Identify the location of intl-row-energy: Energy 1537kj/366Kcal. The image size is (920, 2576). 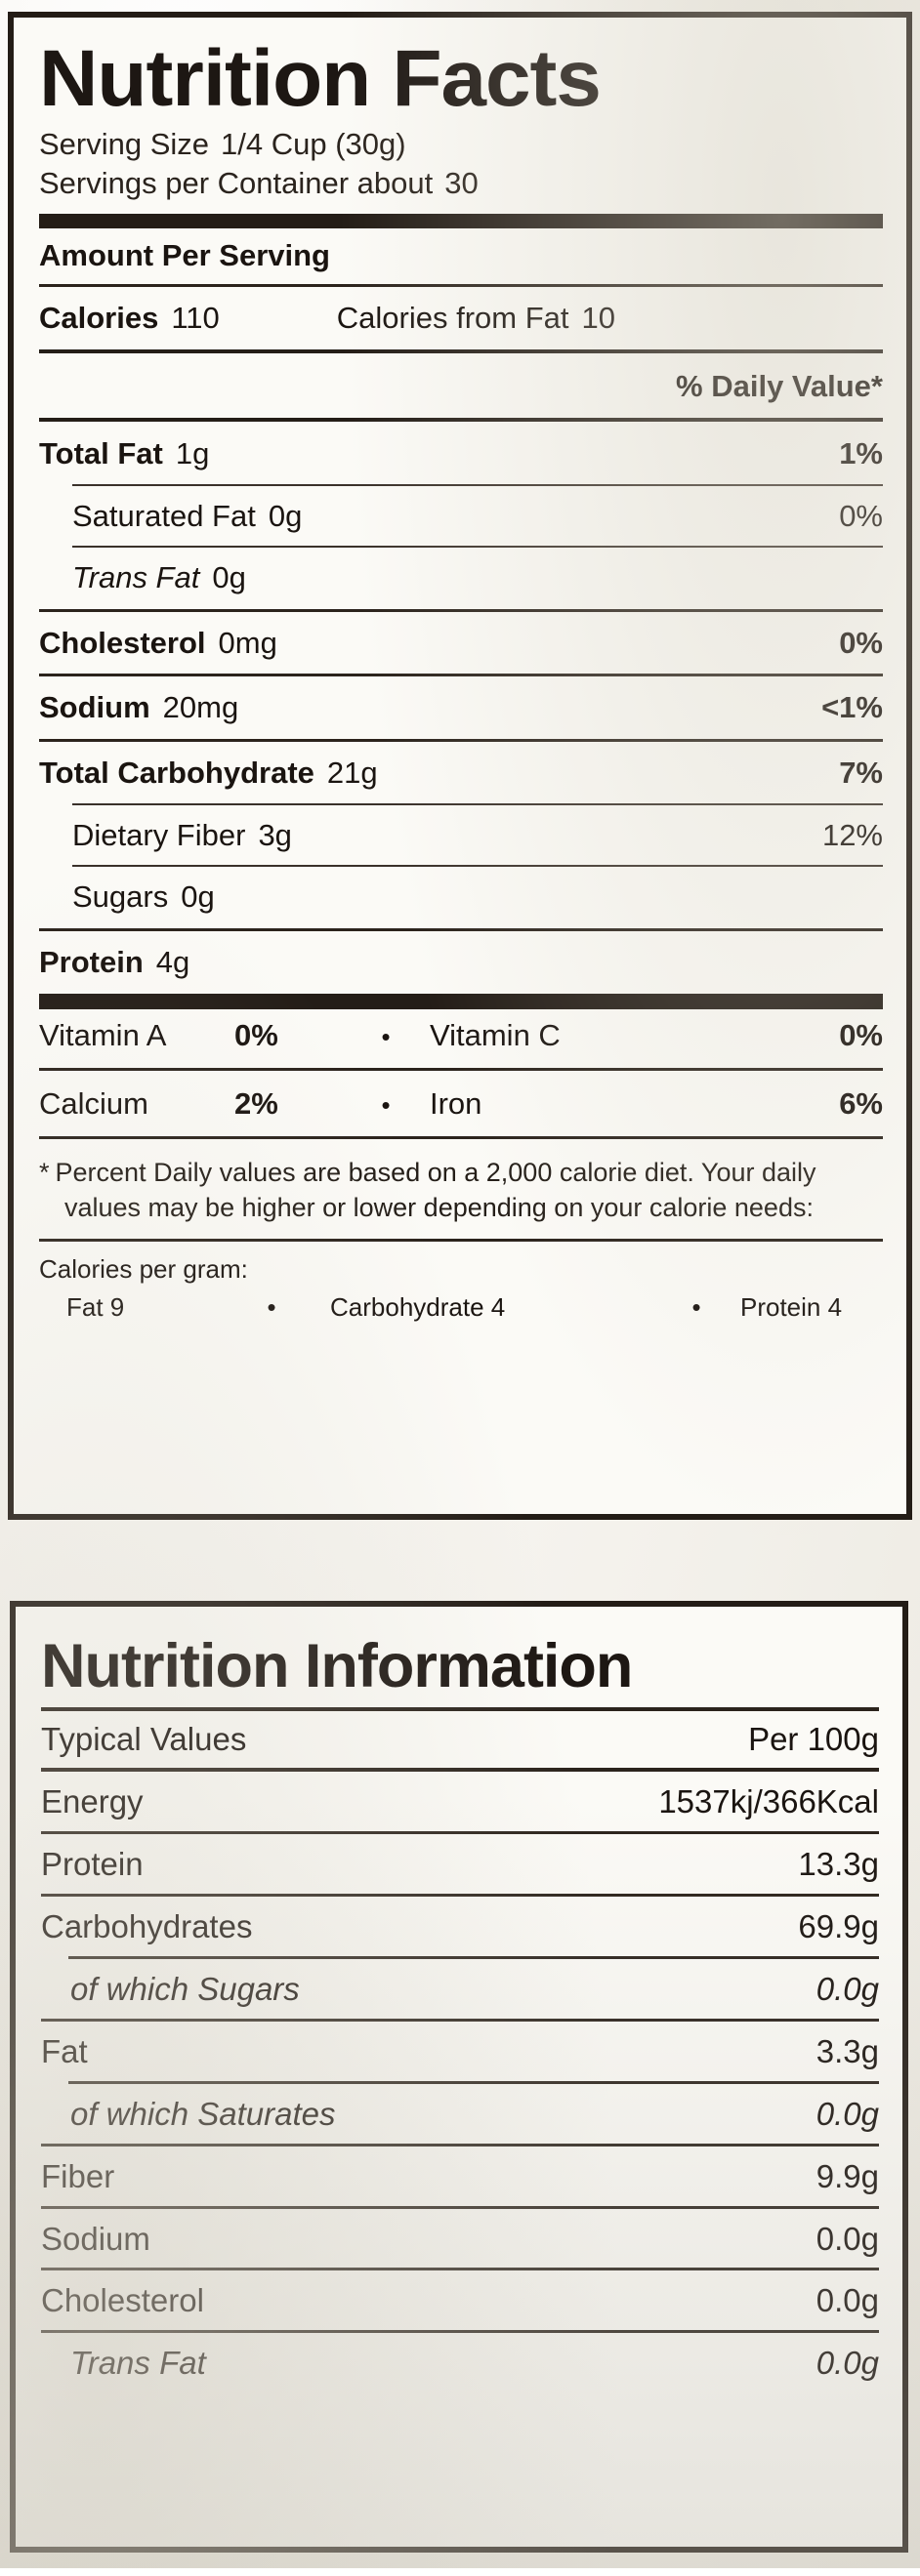
(460, 1801).